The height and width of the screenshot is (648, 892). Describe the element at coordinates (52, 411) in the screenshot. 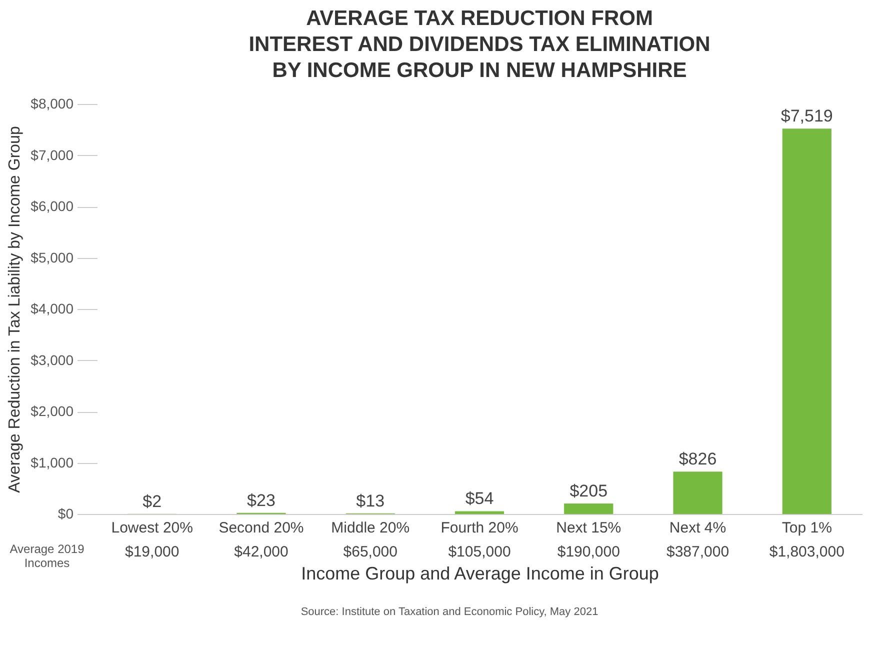

I see `y-tick-label: $2,000` at that location.